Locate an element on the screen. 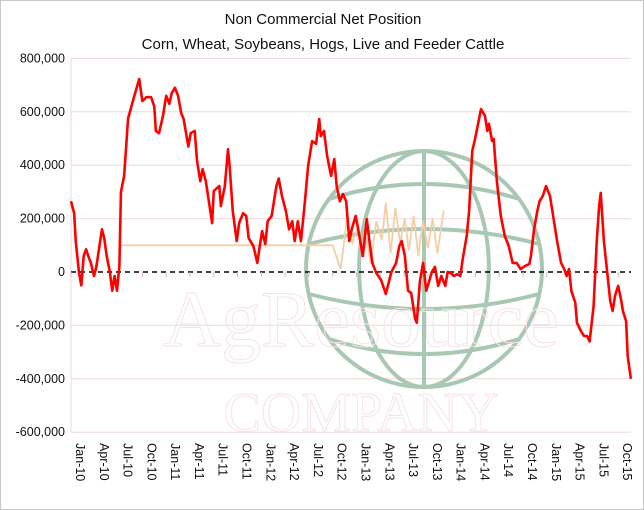 This screenshot has height=510, width=644. x-tick-label: Jul-12 is located at coordinates (318, 460).